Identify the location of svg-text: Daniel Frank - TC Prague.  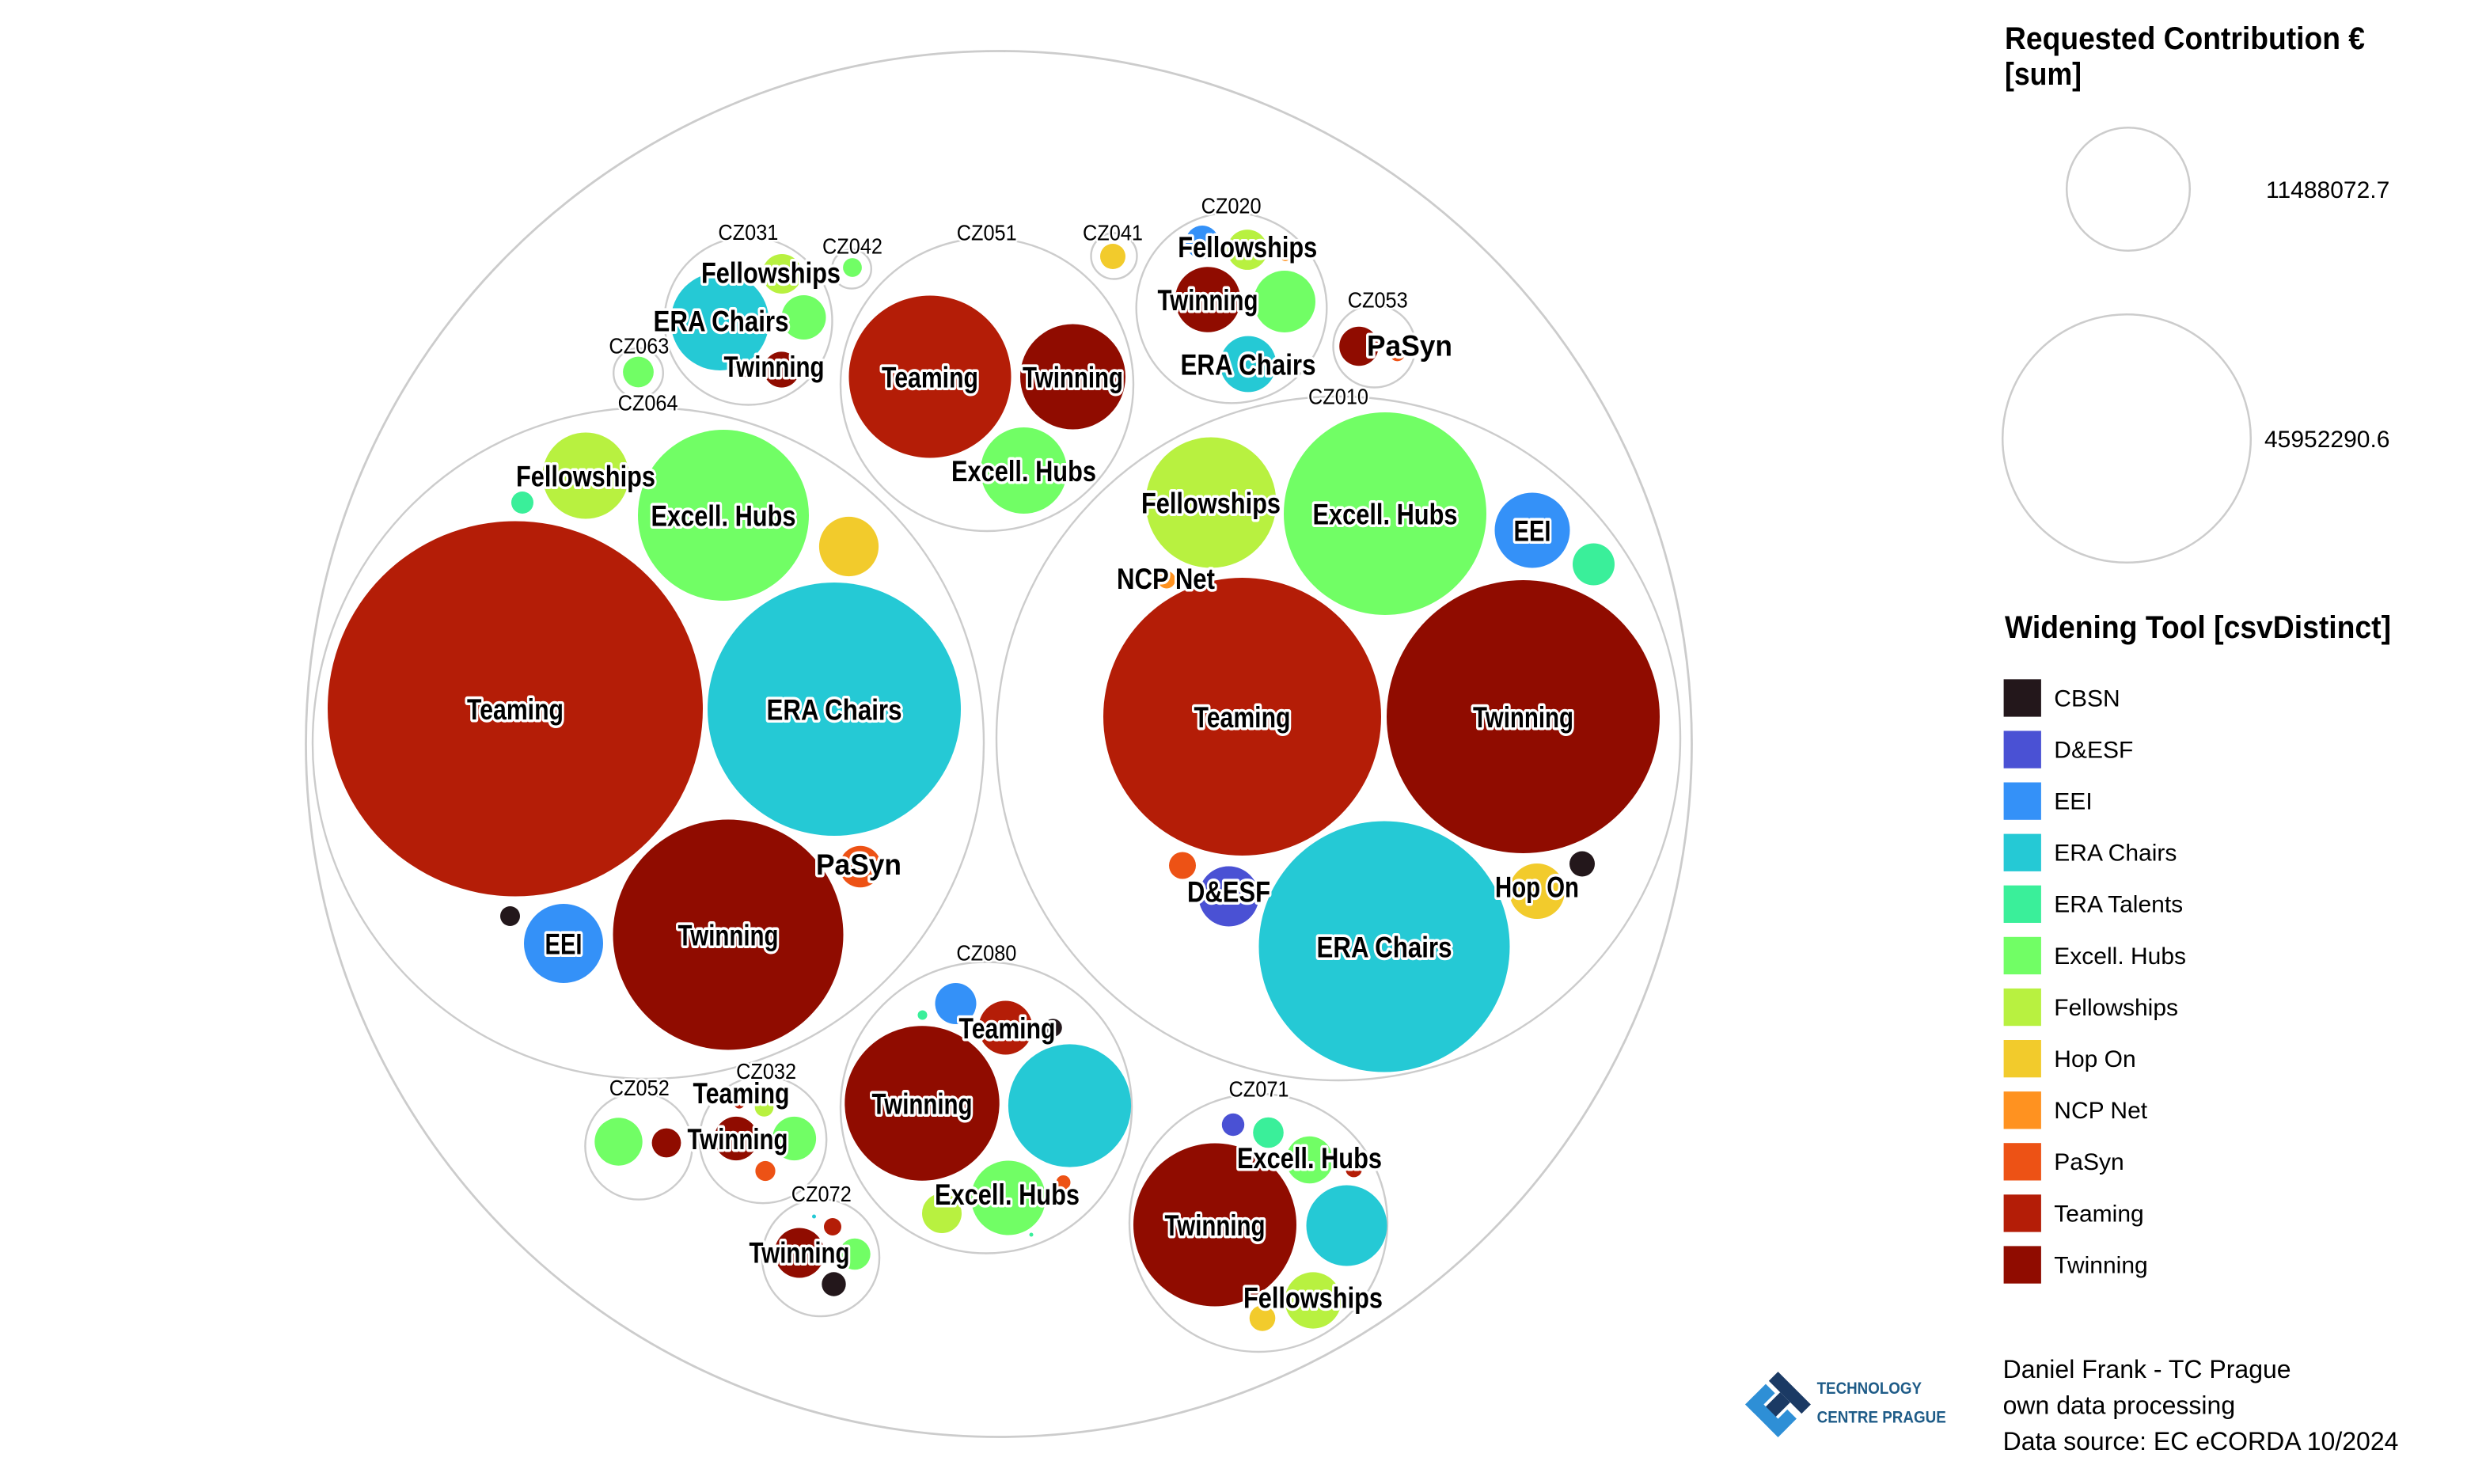
(2147, 1369).